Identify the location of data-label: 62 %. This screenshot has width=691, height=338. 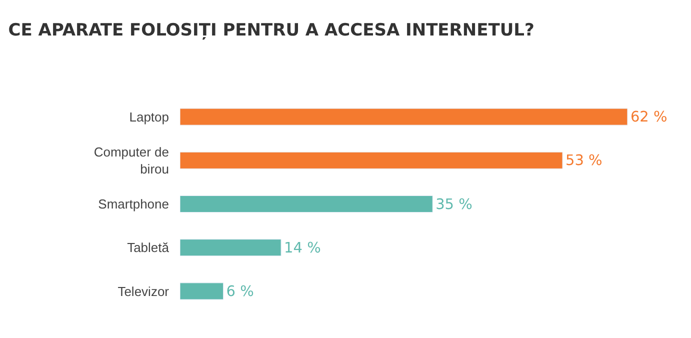
(649, 118).